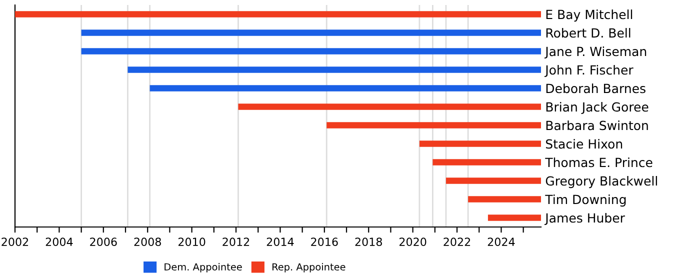 This screenshot has width=700, height=280. Describe the element at coordinates (203, 267) in the screenshot. I see `legend-label: Dem. Appointee` at that location.